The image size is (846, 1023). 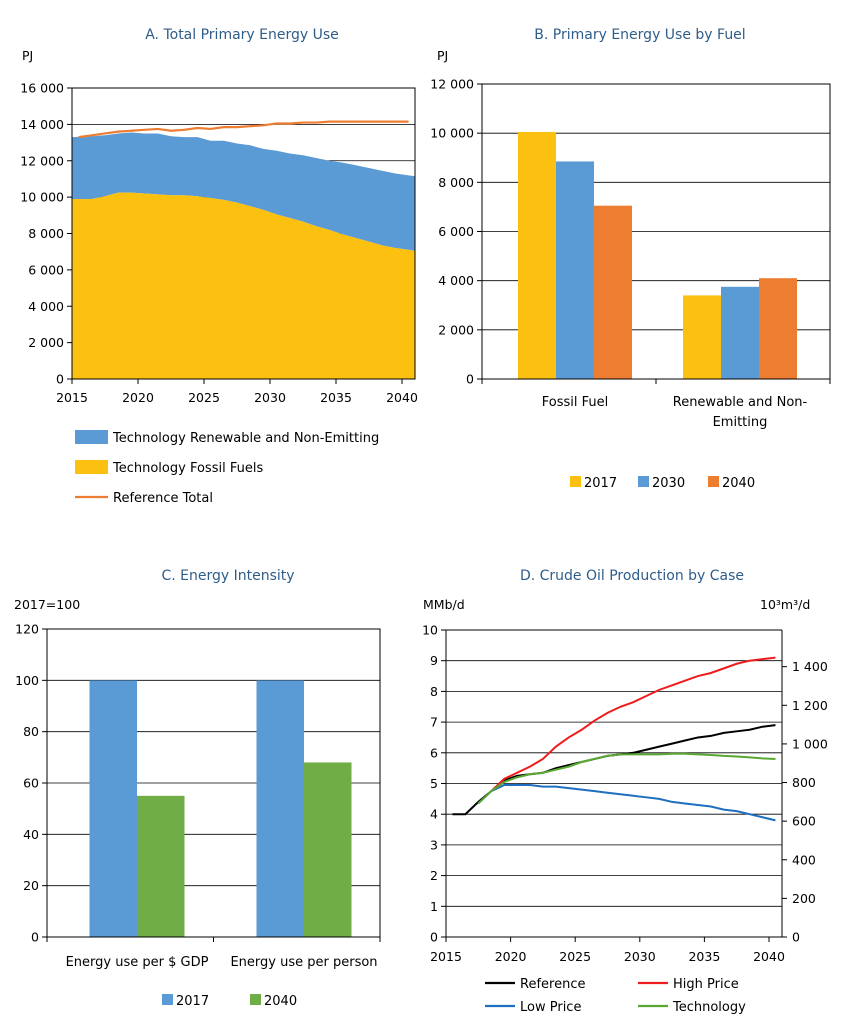 I want to click on chart-b-ytick-label: 12 000, so click(x=452, y=84).